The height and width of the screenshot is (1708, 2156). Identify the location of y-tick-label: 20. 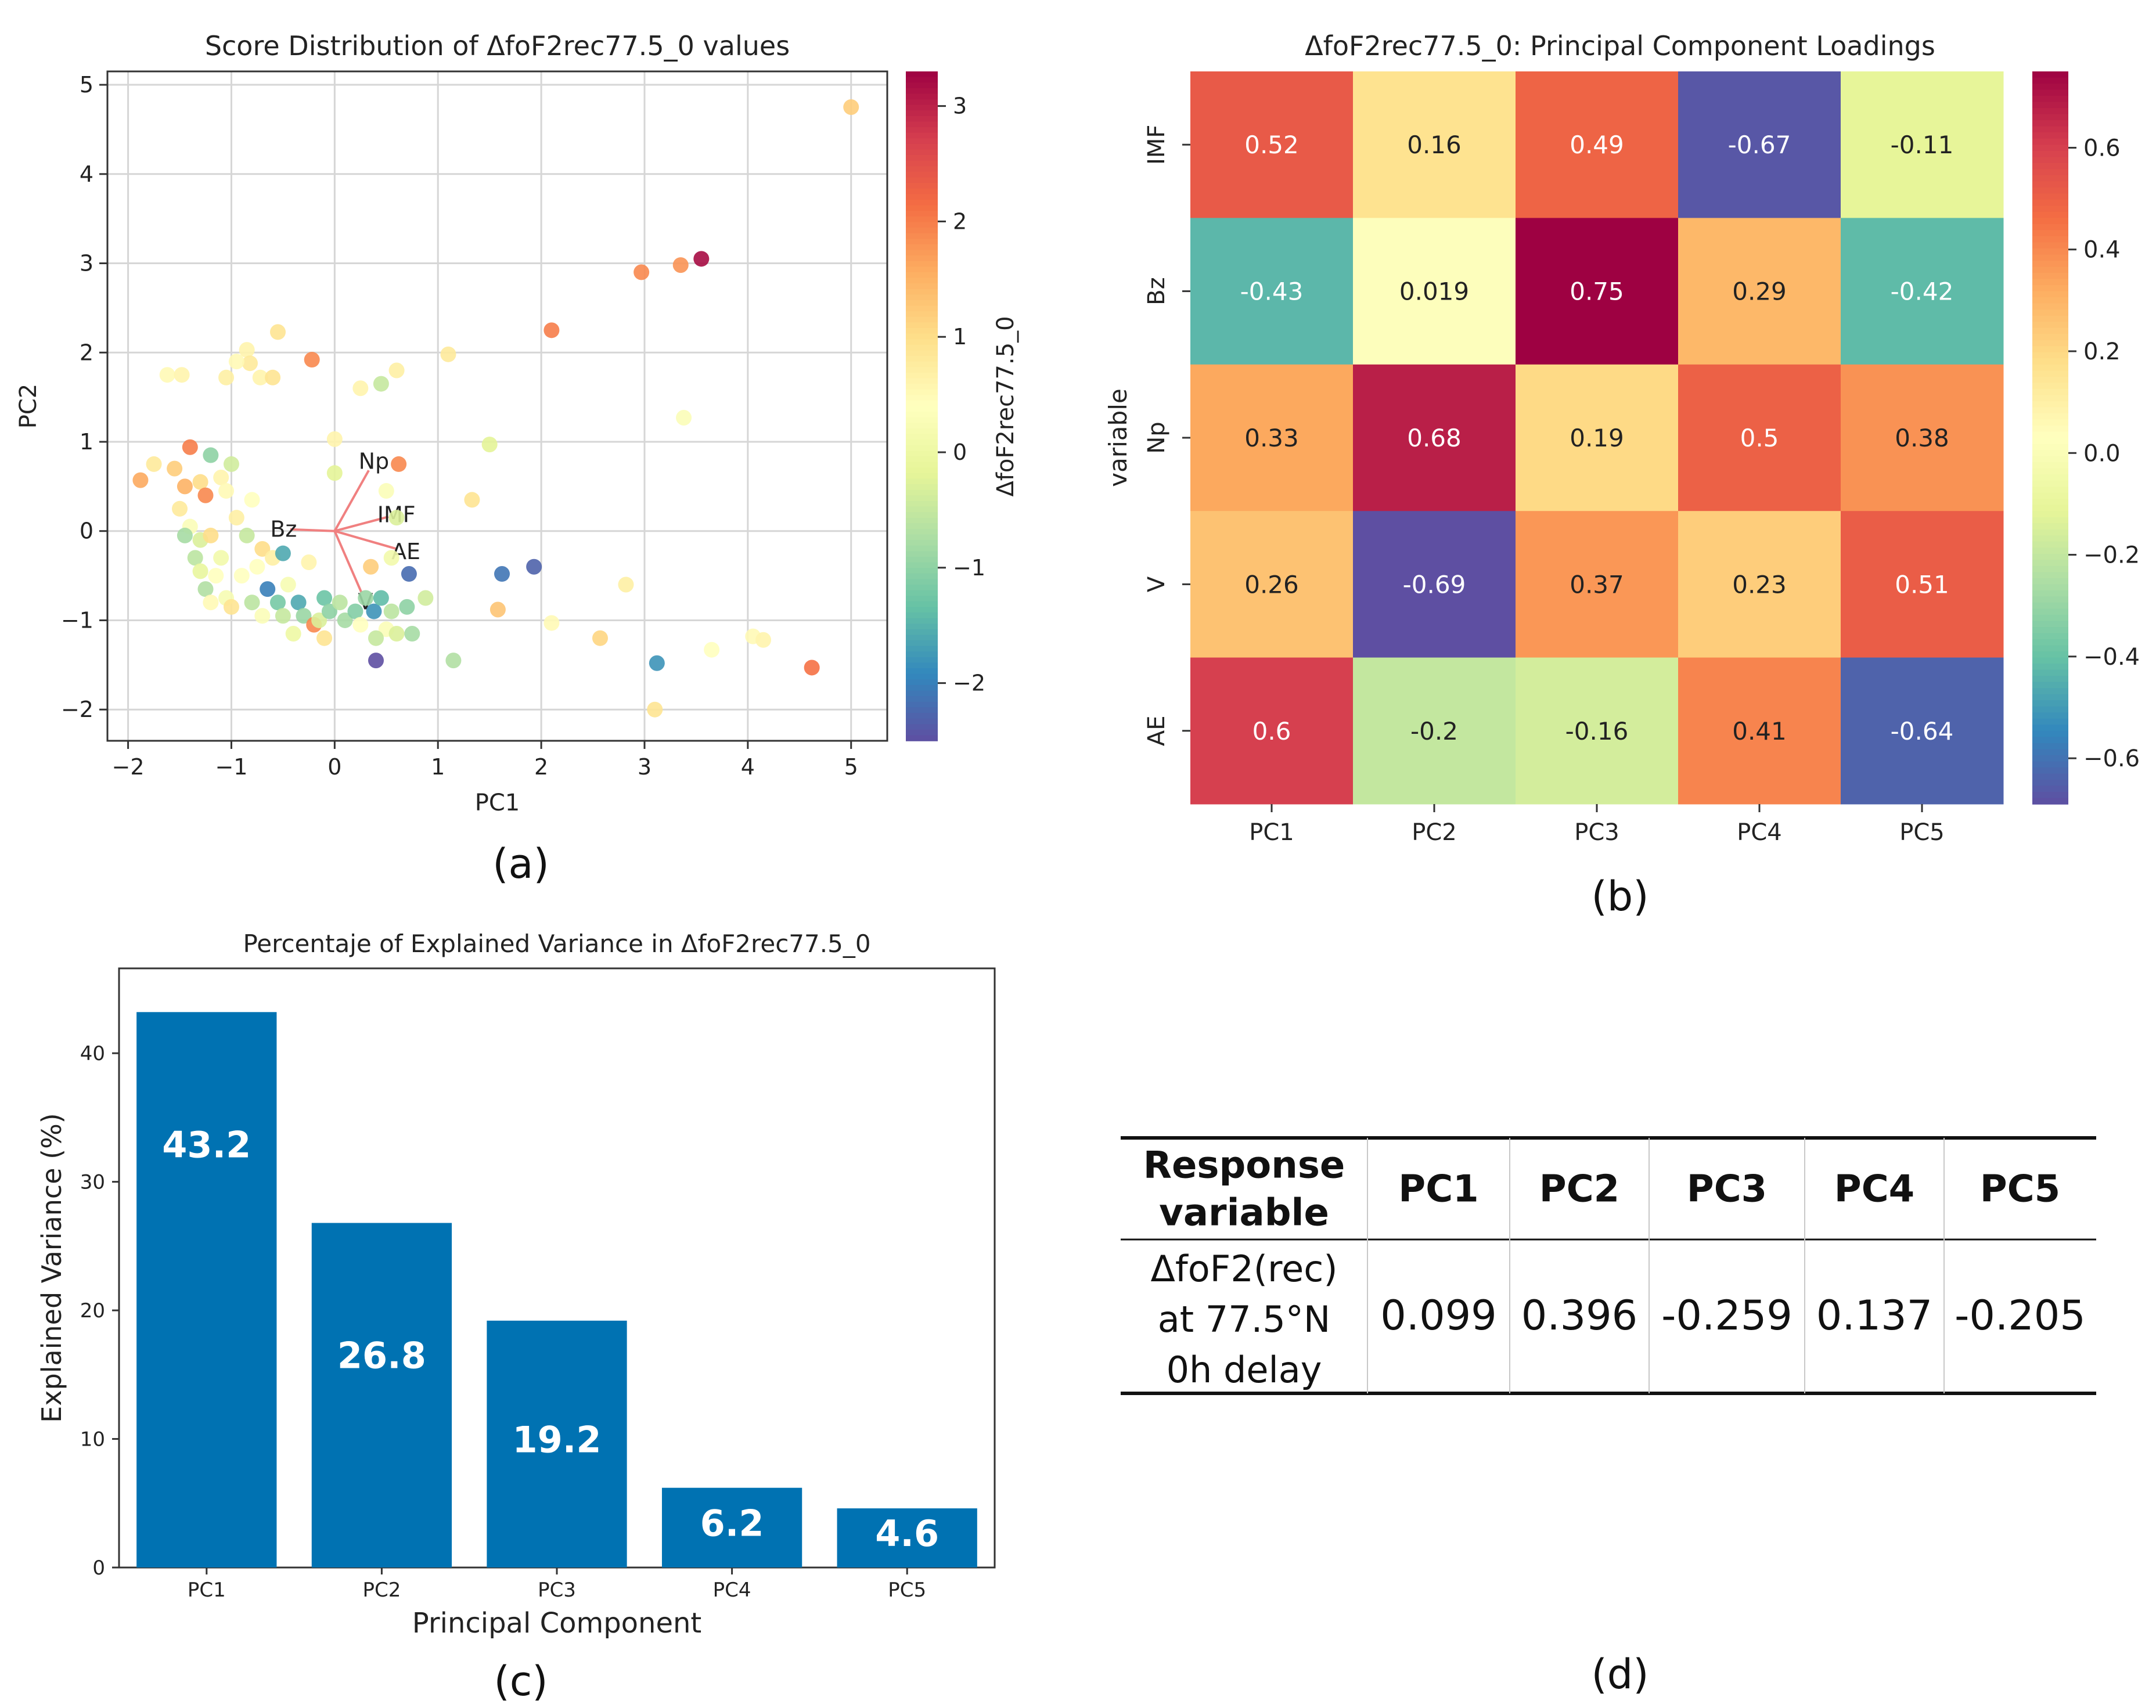
(92, 1311).